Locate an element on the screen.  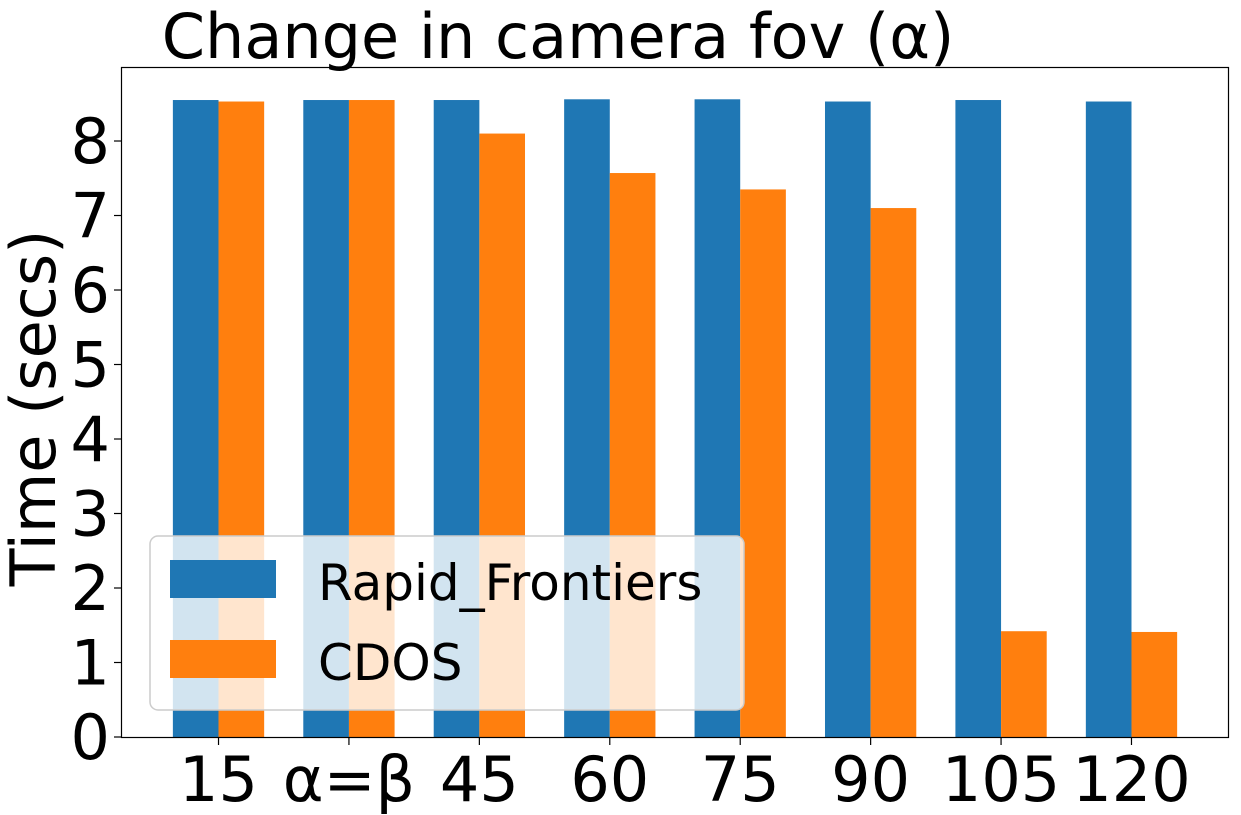
legend-swatch-cdos is located at coordinates (223, 659).